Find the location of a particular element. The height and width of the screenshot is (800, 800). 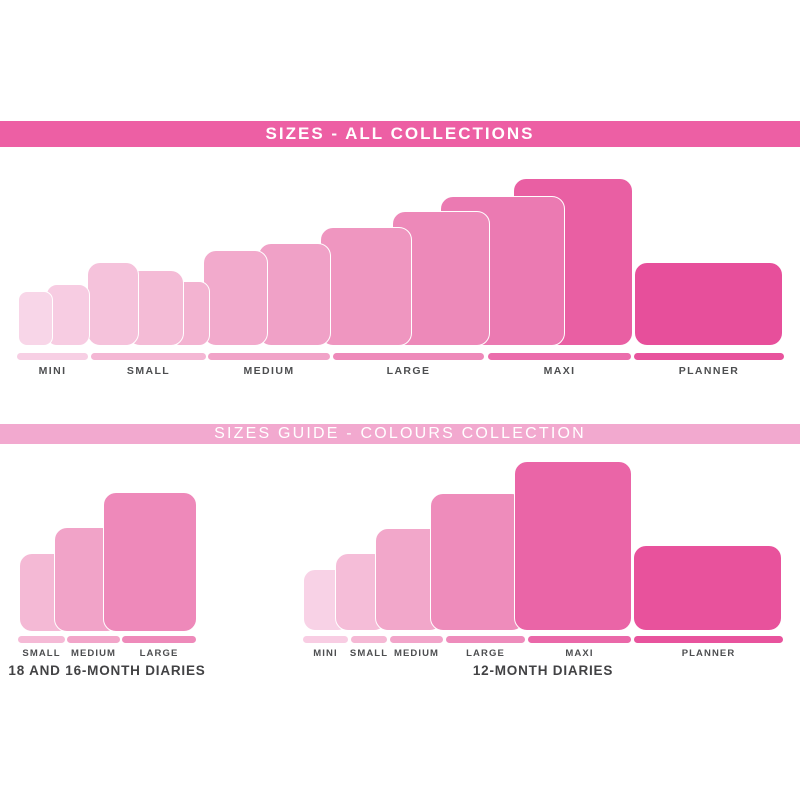

size-bar-all-collections-mini is located at coordinates (52, 356).